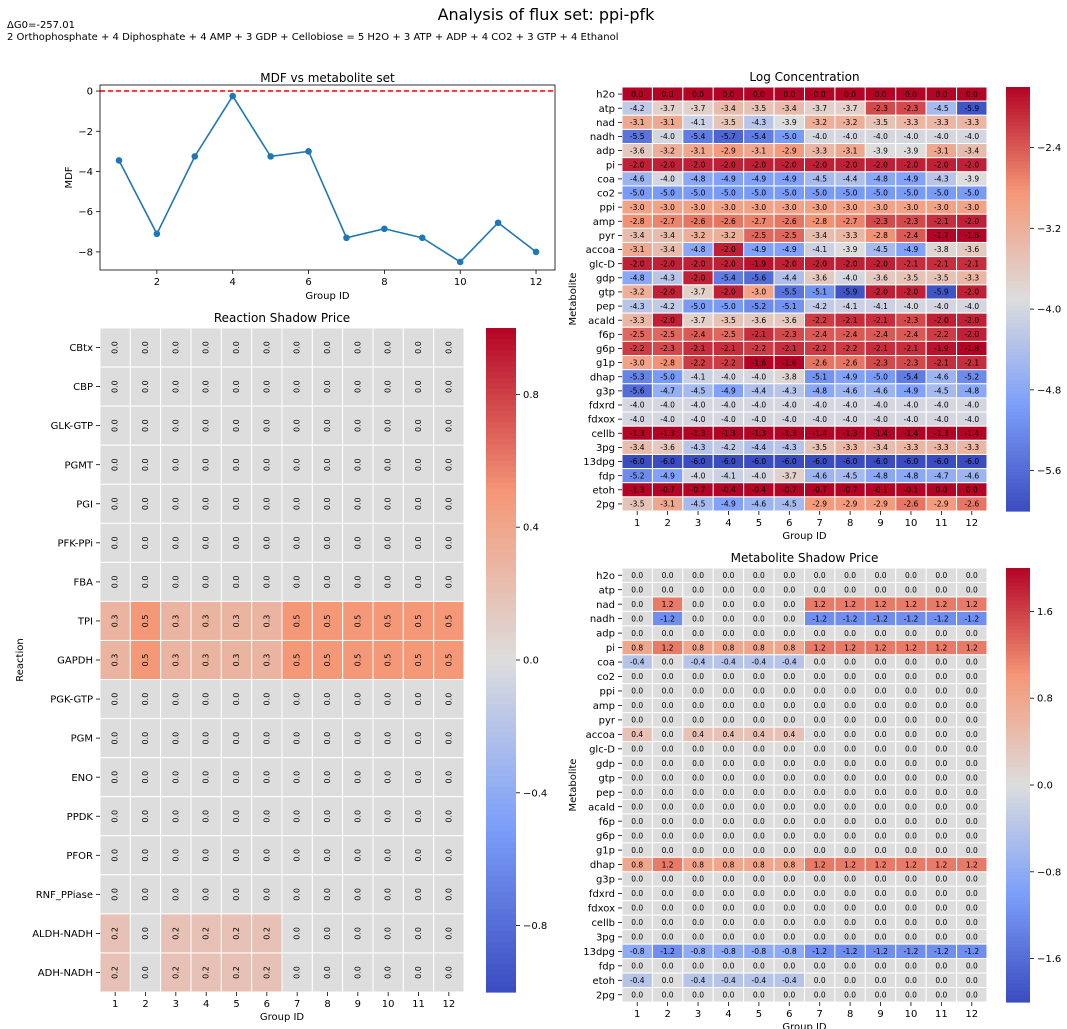 The height and width of the screenshot is (1029, 1067). What do you see at coordinates (206, 1004) in the screenshot?
I see `col-label: 4` at bounding box center [206, 1004].